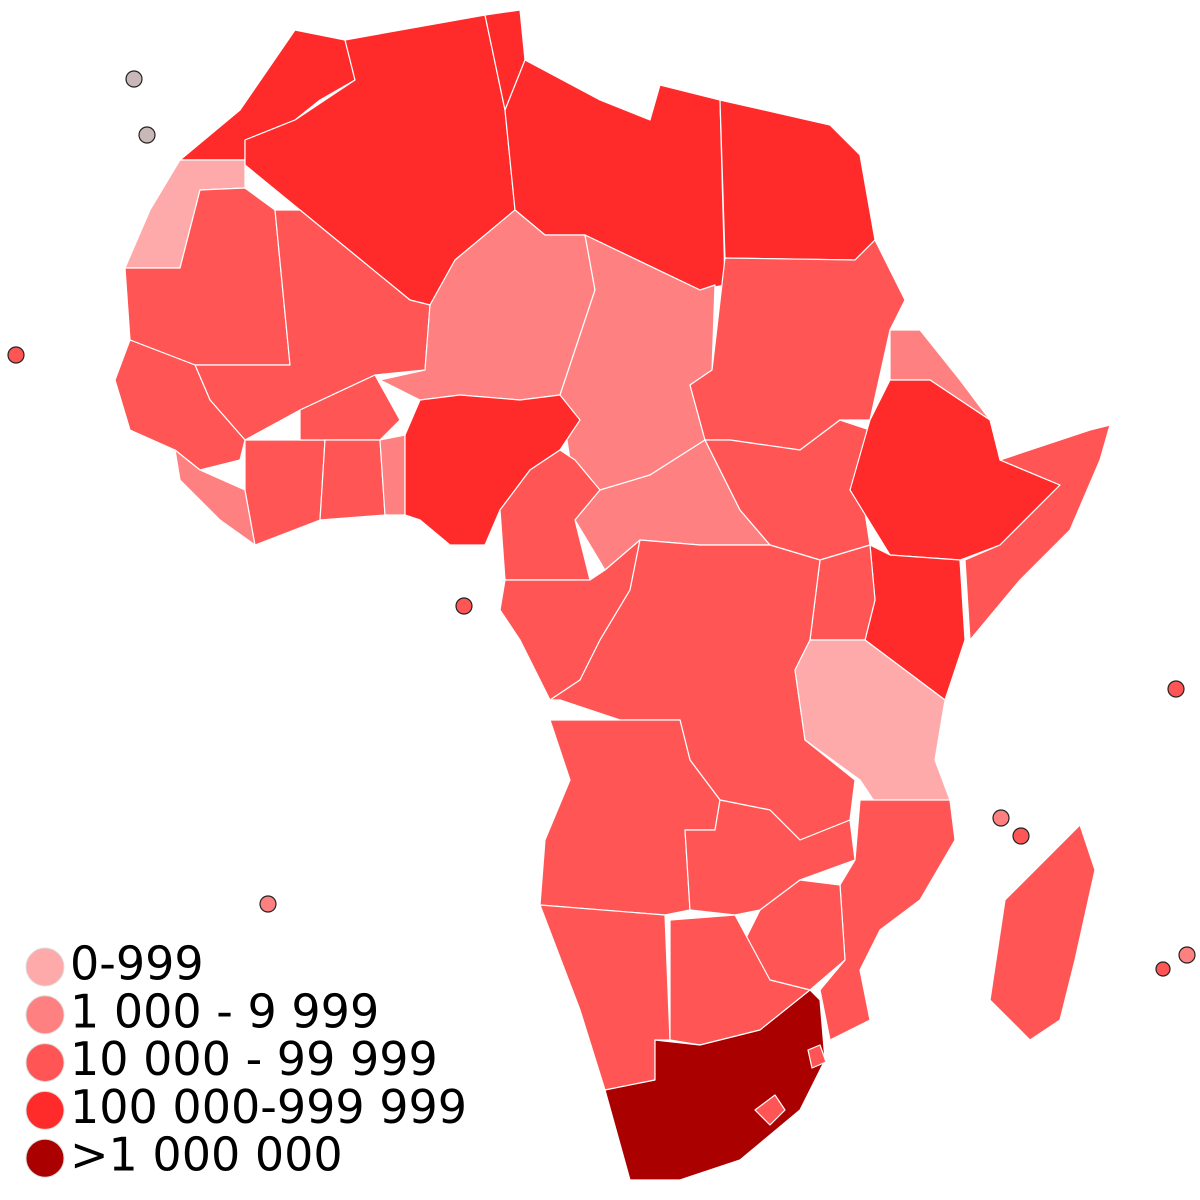 This screenshot has height=1200, width=1200. Describe the element at coordinates (180, 405) in the screenshot. I see `senegal-guinea` at that location.